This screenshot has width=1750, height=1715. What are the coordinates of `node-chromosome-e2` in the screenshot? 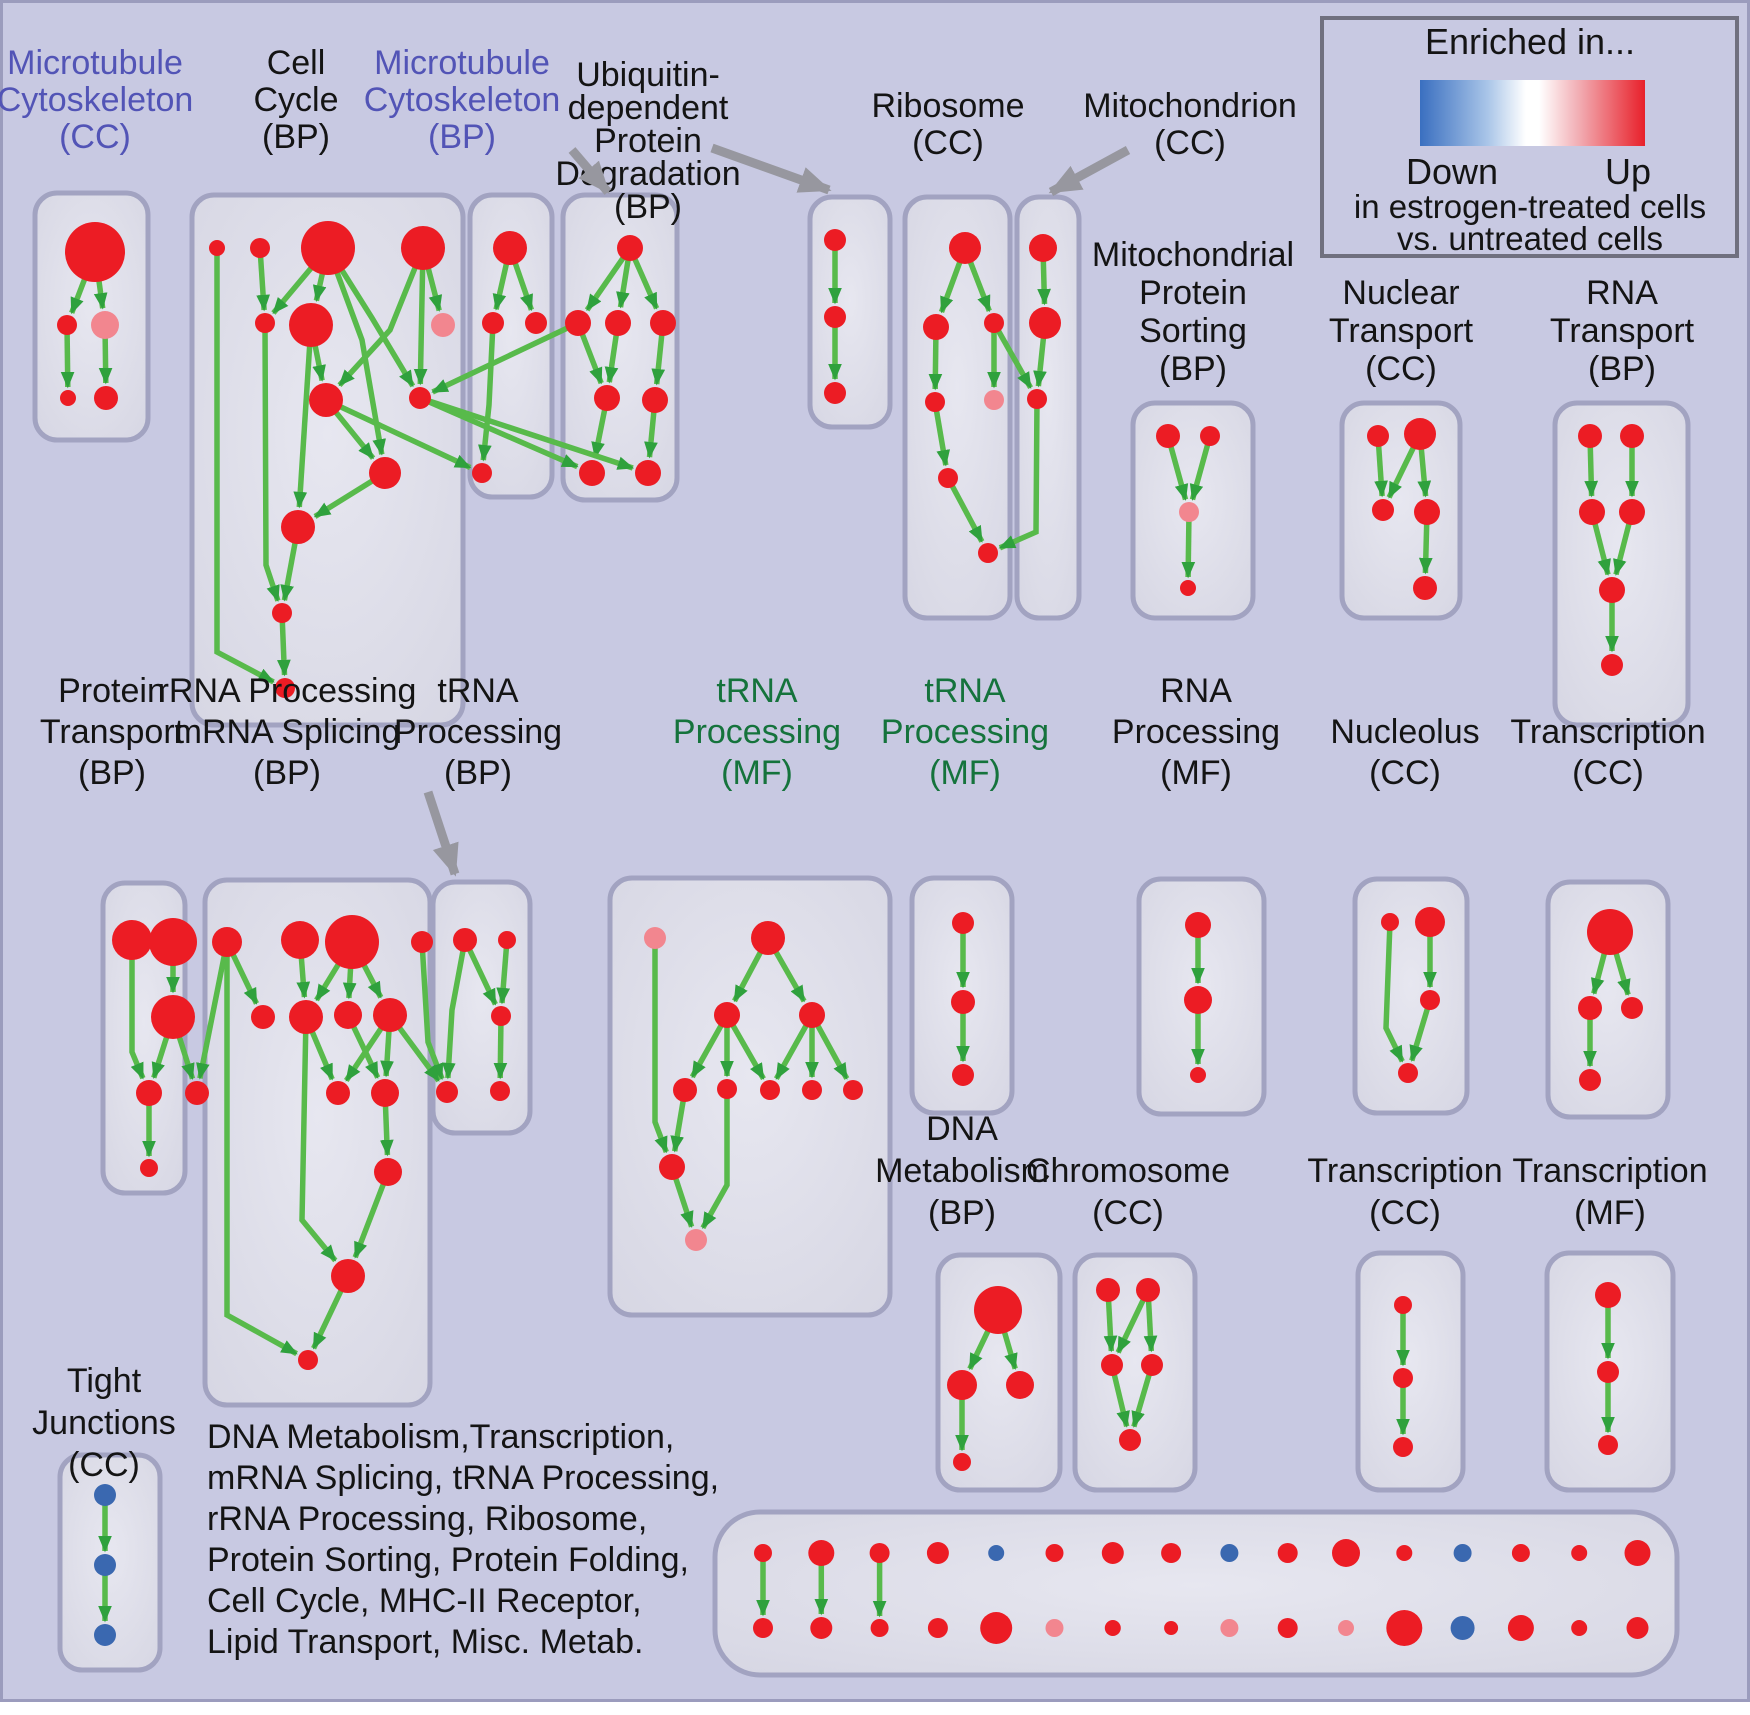 It's located at (1148, 1290).